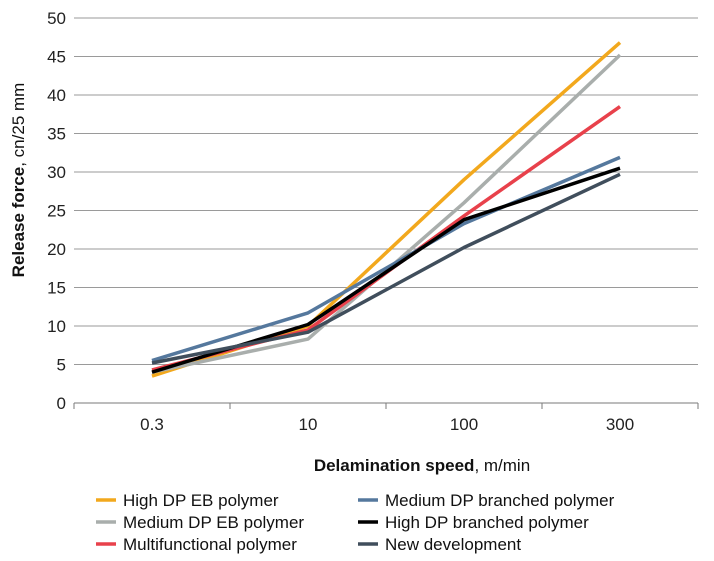 The image size is (714, 561). Describe the element at coordinates (56, 57) in the screenshot. I see `y-tick-label: 45` at that location.